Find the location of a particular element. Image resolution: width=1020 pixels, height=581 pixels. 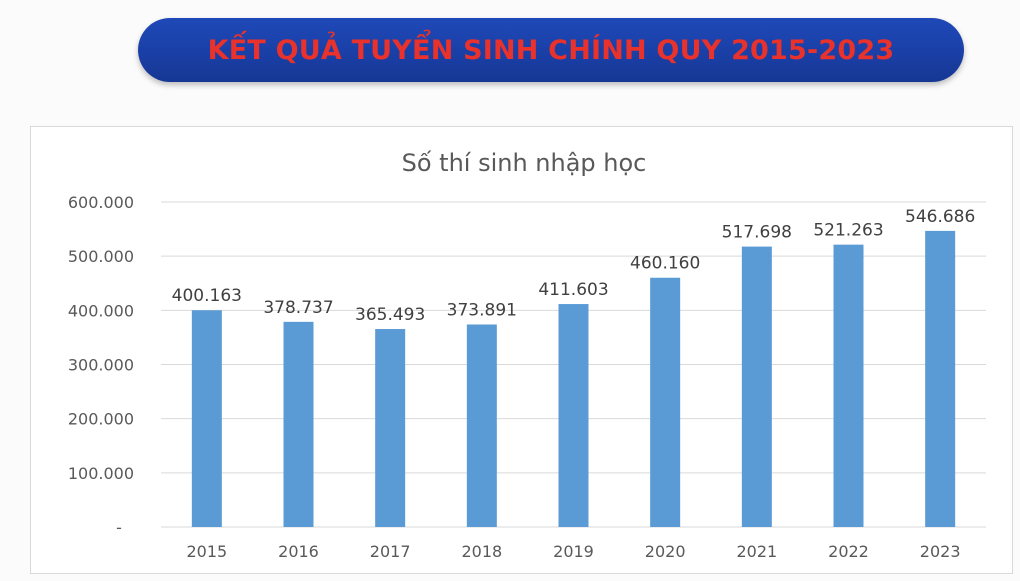

data-label-2015: 400.163 is located at coordinates (207, 296).